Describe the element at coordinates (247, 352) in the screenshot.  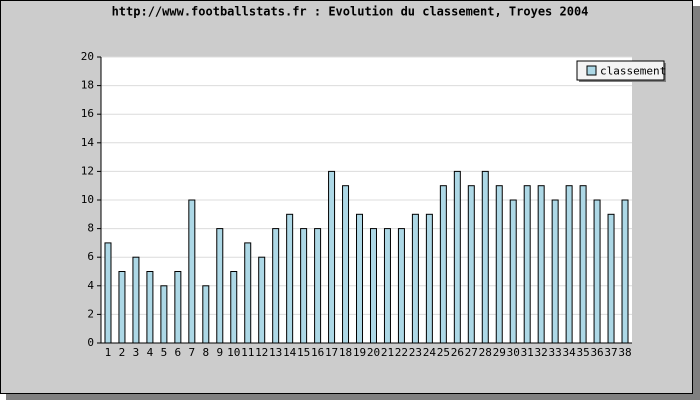
I see `x-tick-label: 11` at that location.